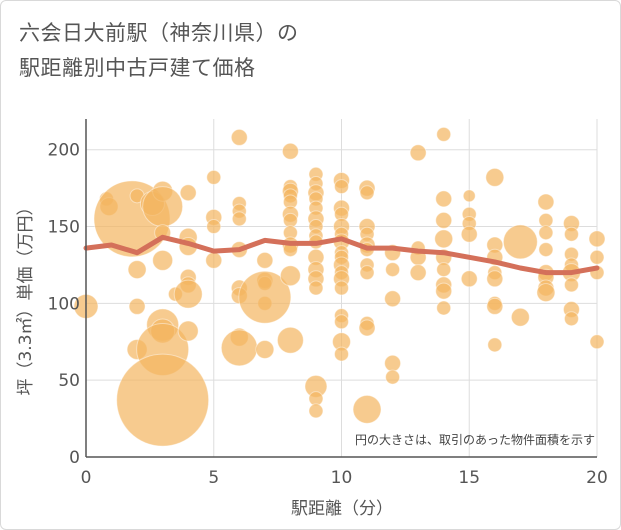 This screenshot has height=530, width=621. Describe the element at coordinates (475, 439) in the screenshot. I see `size-annotation: 円の大きさは、取引のあった物件面積を示す` at that location.